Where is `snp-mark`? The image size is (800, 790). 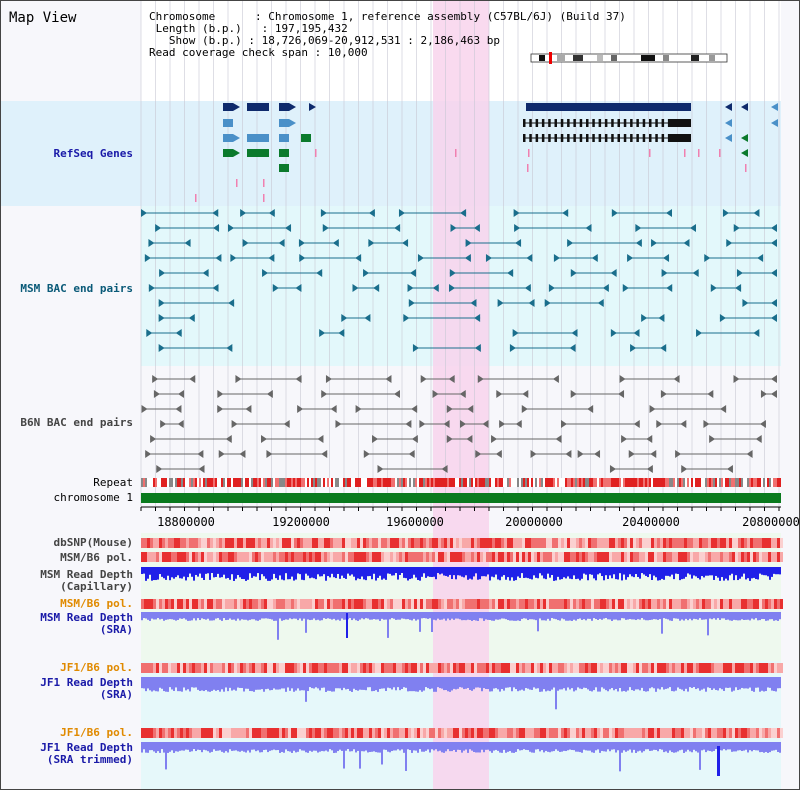
snp-mark is located at coordinates (264, 183).